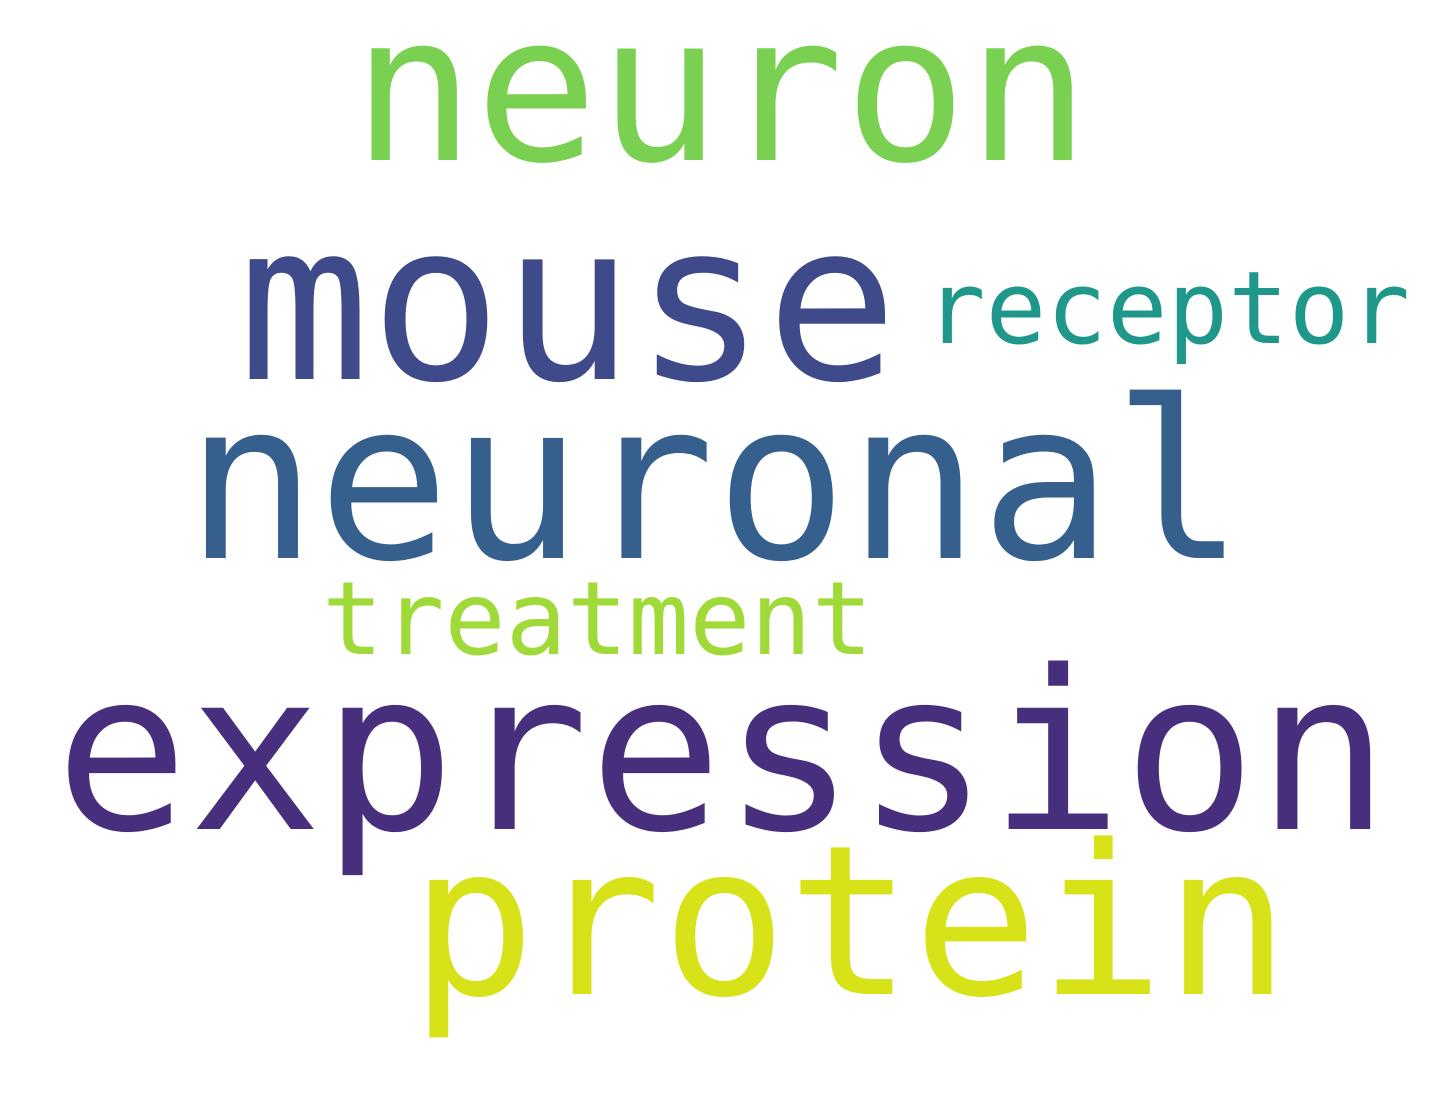  Describe the element at coordinates (1167, 308) in the screenshot. I see `word-receptor: receptor` at that location.